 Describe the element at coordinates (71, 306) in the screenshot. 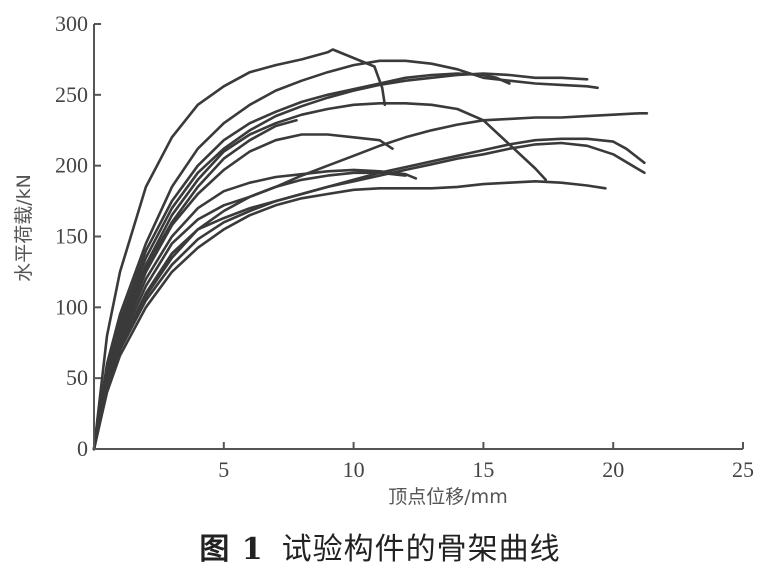

I see `y-tick-label: 100` at that location.